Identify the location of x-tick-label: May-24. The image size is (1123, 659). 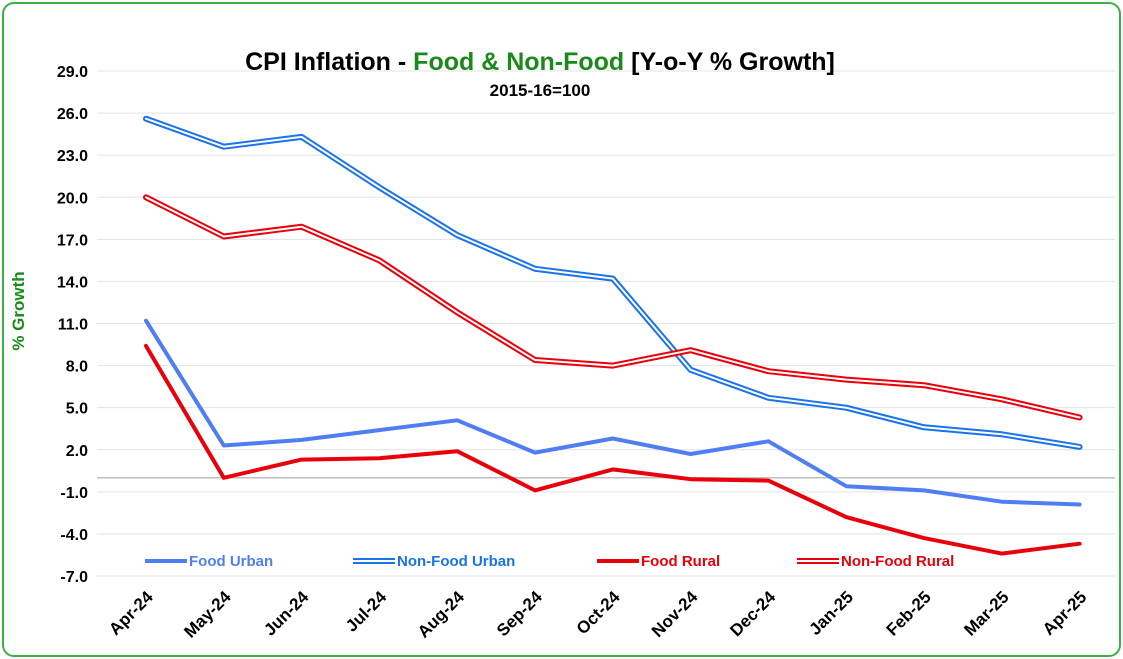
(207, 614).